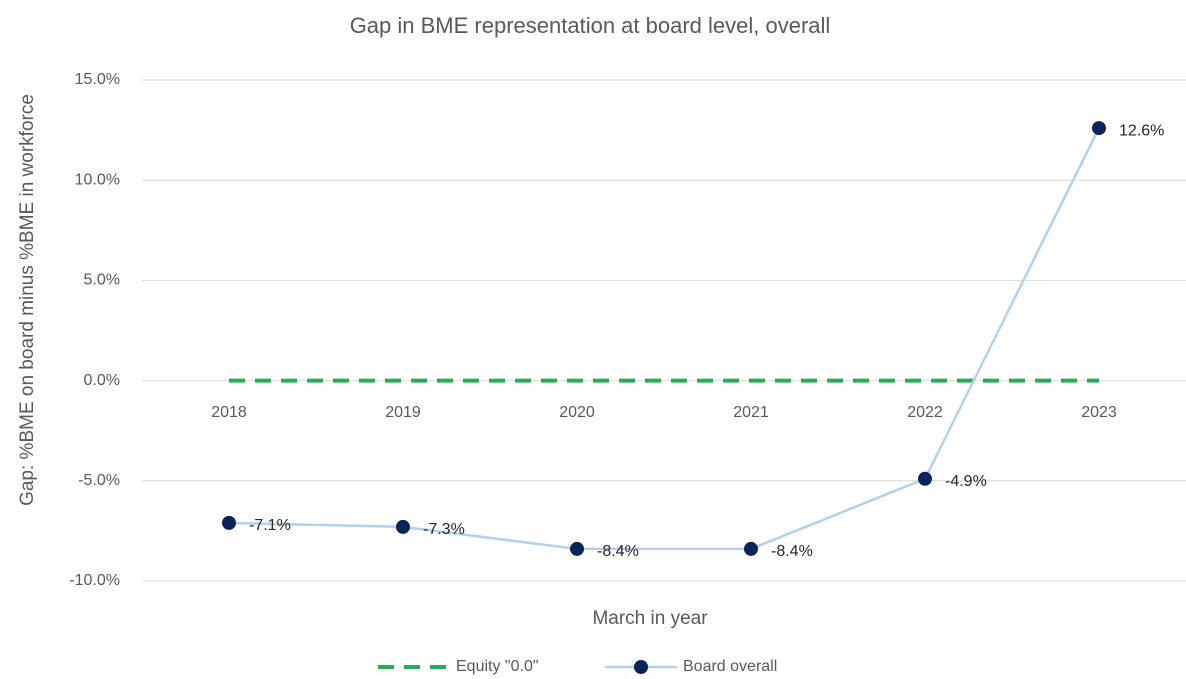 The image size is (1186, 679). I want to click on x-tick-label: 2023, so click(1099, 412).